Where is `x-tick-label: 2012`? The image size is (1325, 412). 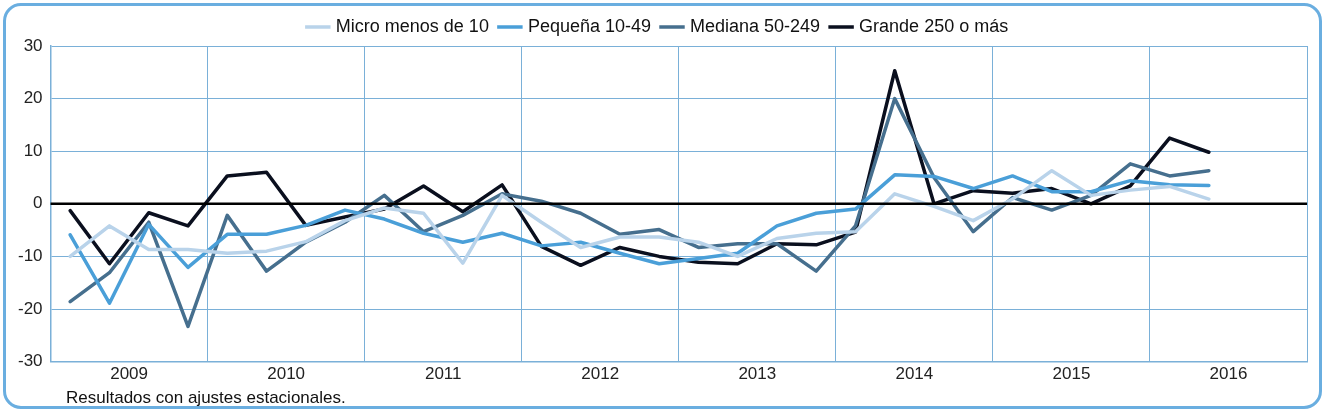
x-tick-label: 2012 is located at coordinates (600, 374).